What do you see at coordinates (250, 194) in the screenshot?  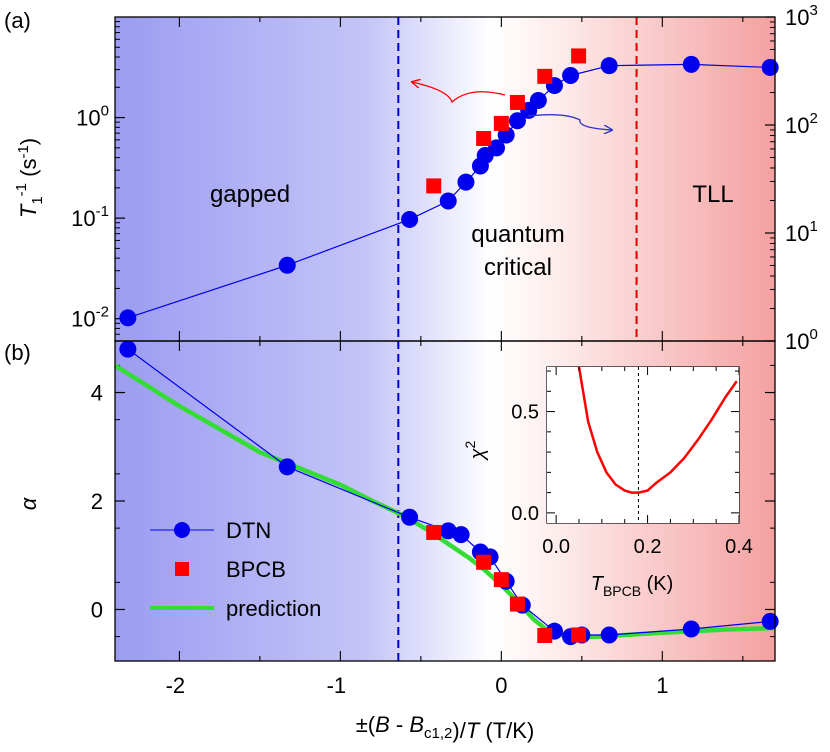 I see `region-label-gapped: gapped` at bounding box center [250, 194].